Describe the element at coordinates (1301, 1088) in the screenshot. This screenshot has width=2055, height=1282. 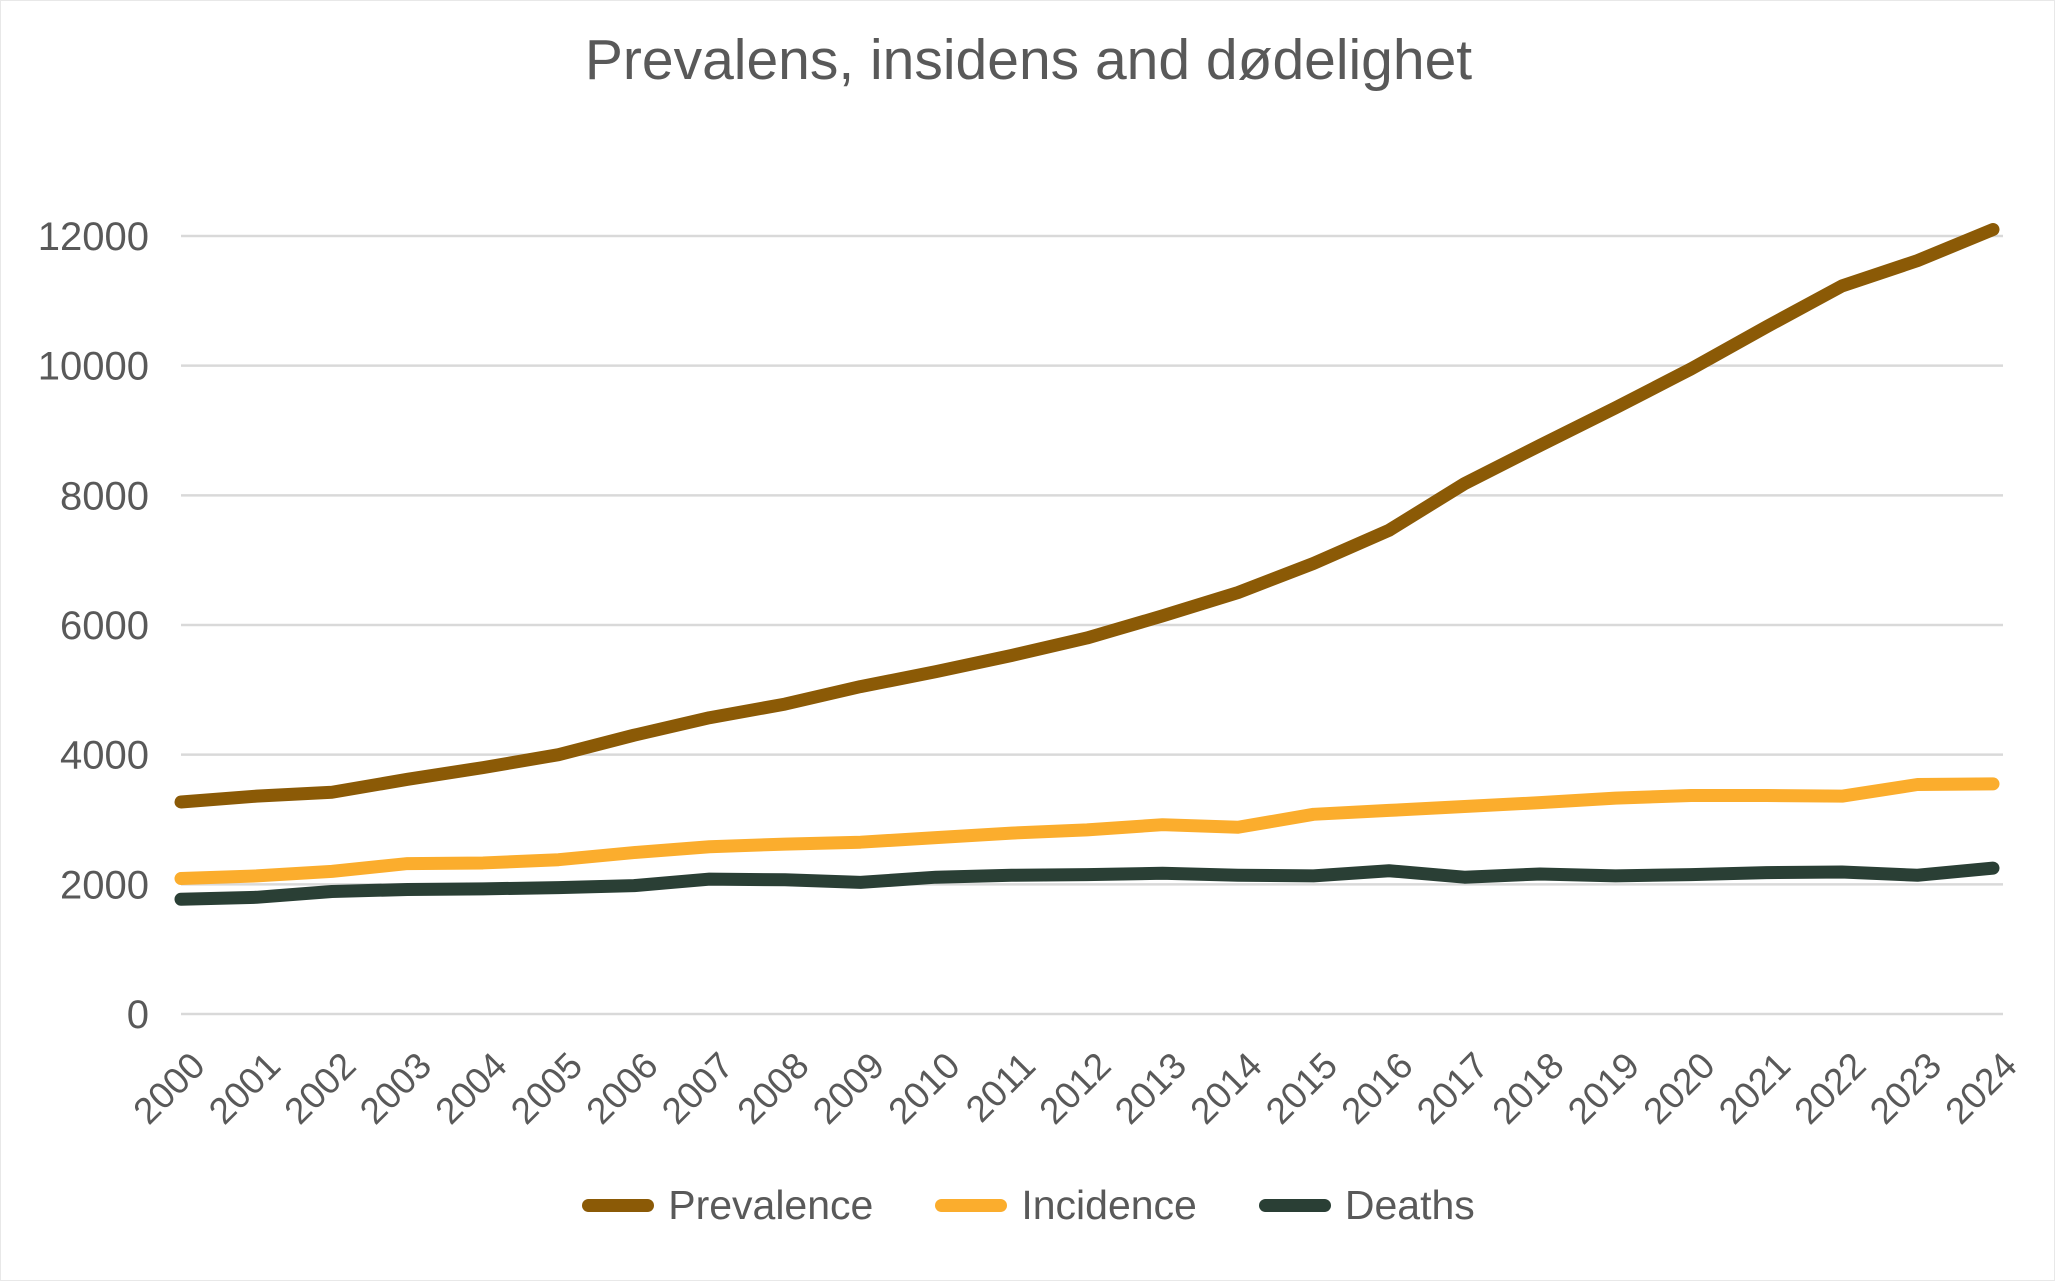
I see `x-axis-tick-label: 2015` at that location.